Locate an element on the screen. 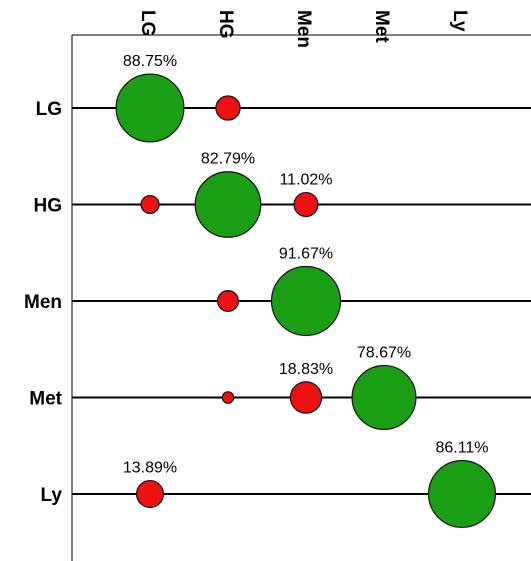  data-label-men-men: 91.67% is located at coordinates (306, 254).